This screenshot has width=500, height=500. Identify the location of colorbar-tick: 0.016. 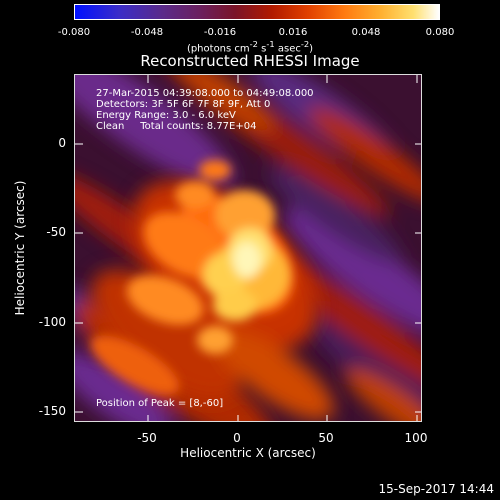
(293, 32).